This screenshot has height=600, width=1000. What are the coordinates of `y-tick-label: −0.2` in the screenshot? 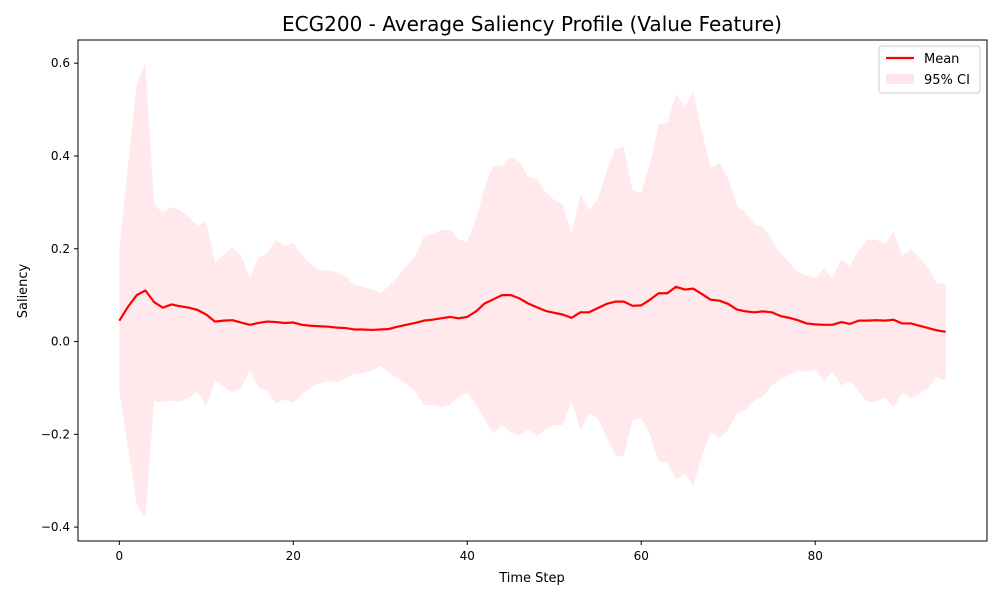 It's located at (55, 434).